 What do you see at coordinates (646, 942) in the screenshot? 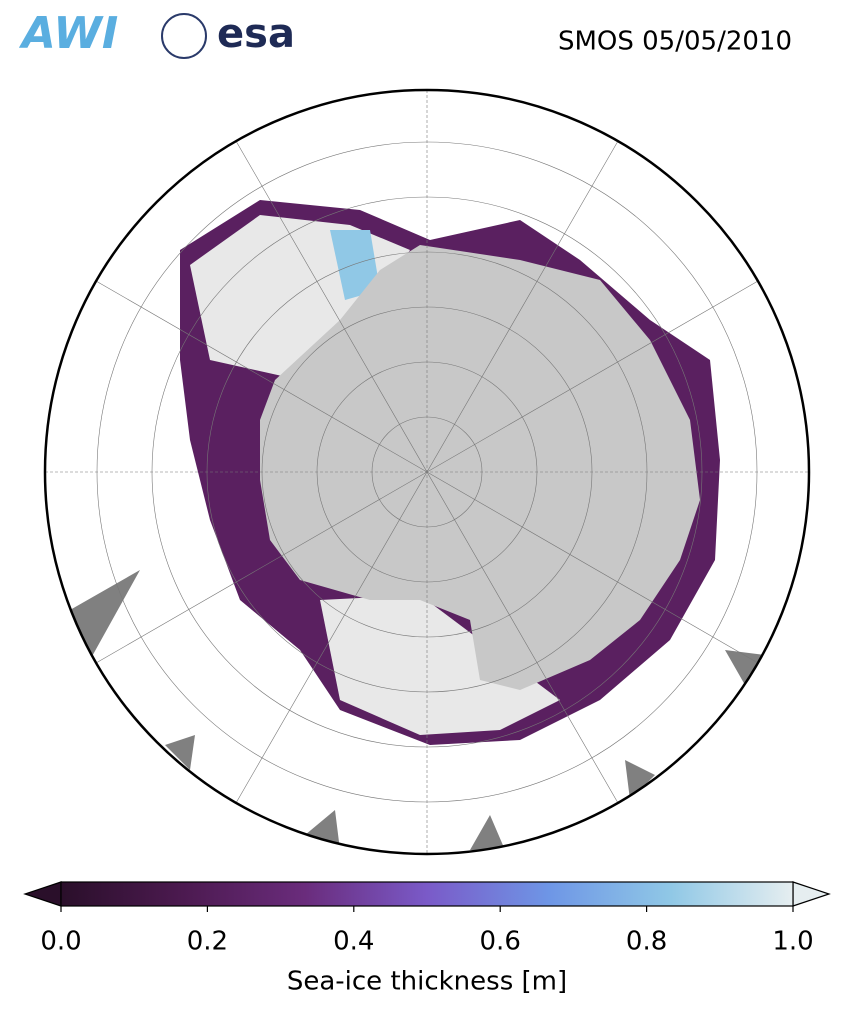
I see `colorbar-tick-label: 0.8` at bounding box center [646, 942].